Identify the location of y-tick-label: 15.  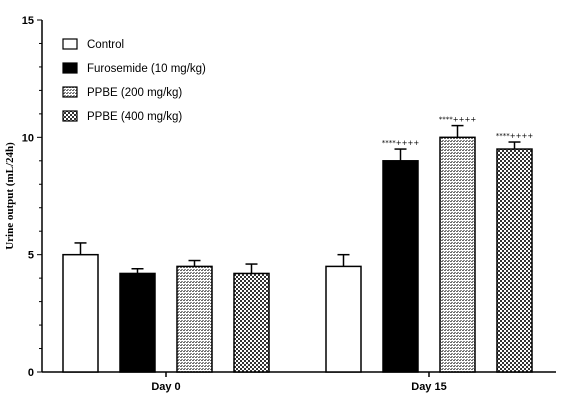
(28, 21).